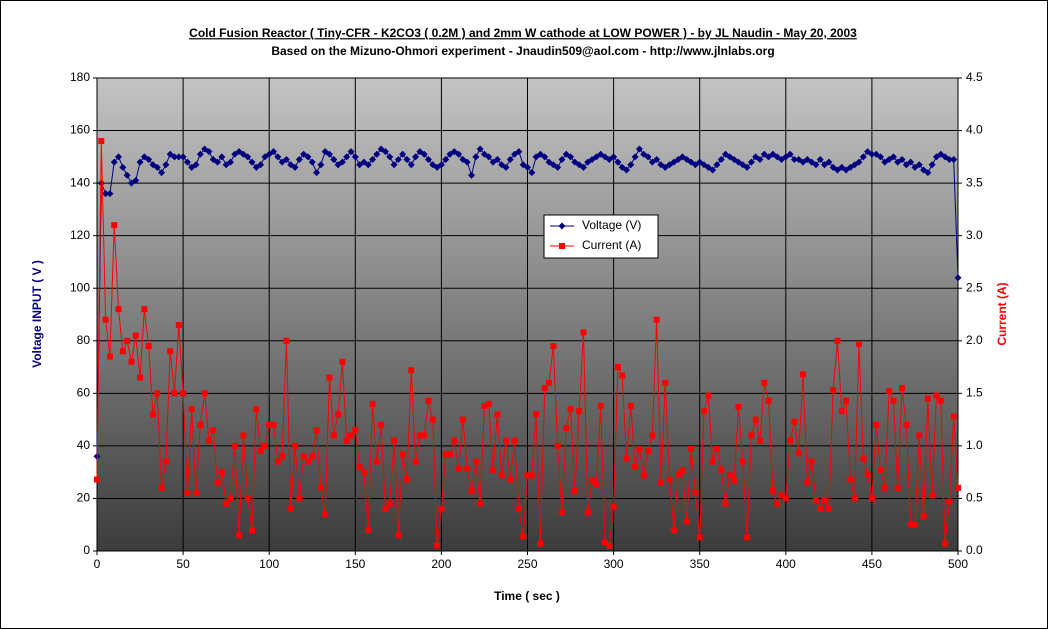 The height and width of the screenshot is (630, 1049). I want to click on x-tick-label: 400, so click(786, 564).